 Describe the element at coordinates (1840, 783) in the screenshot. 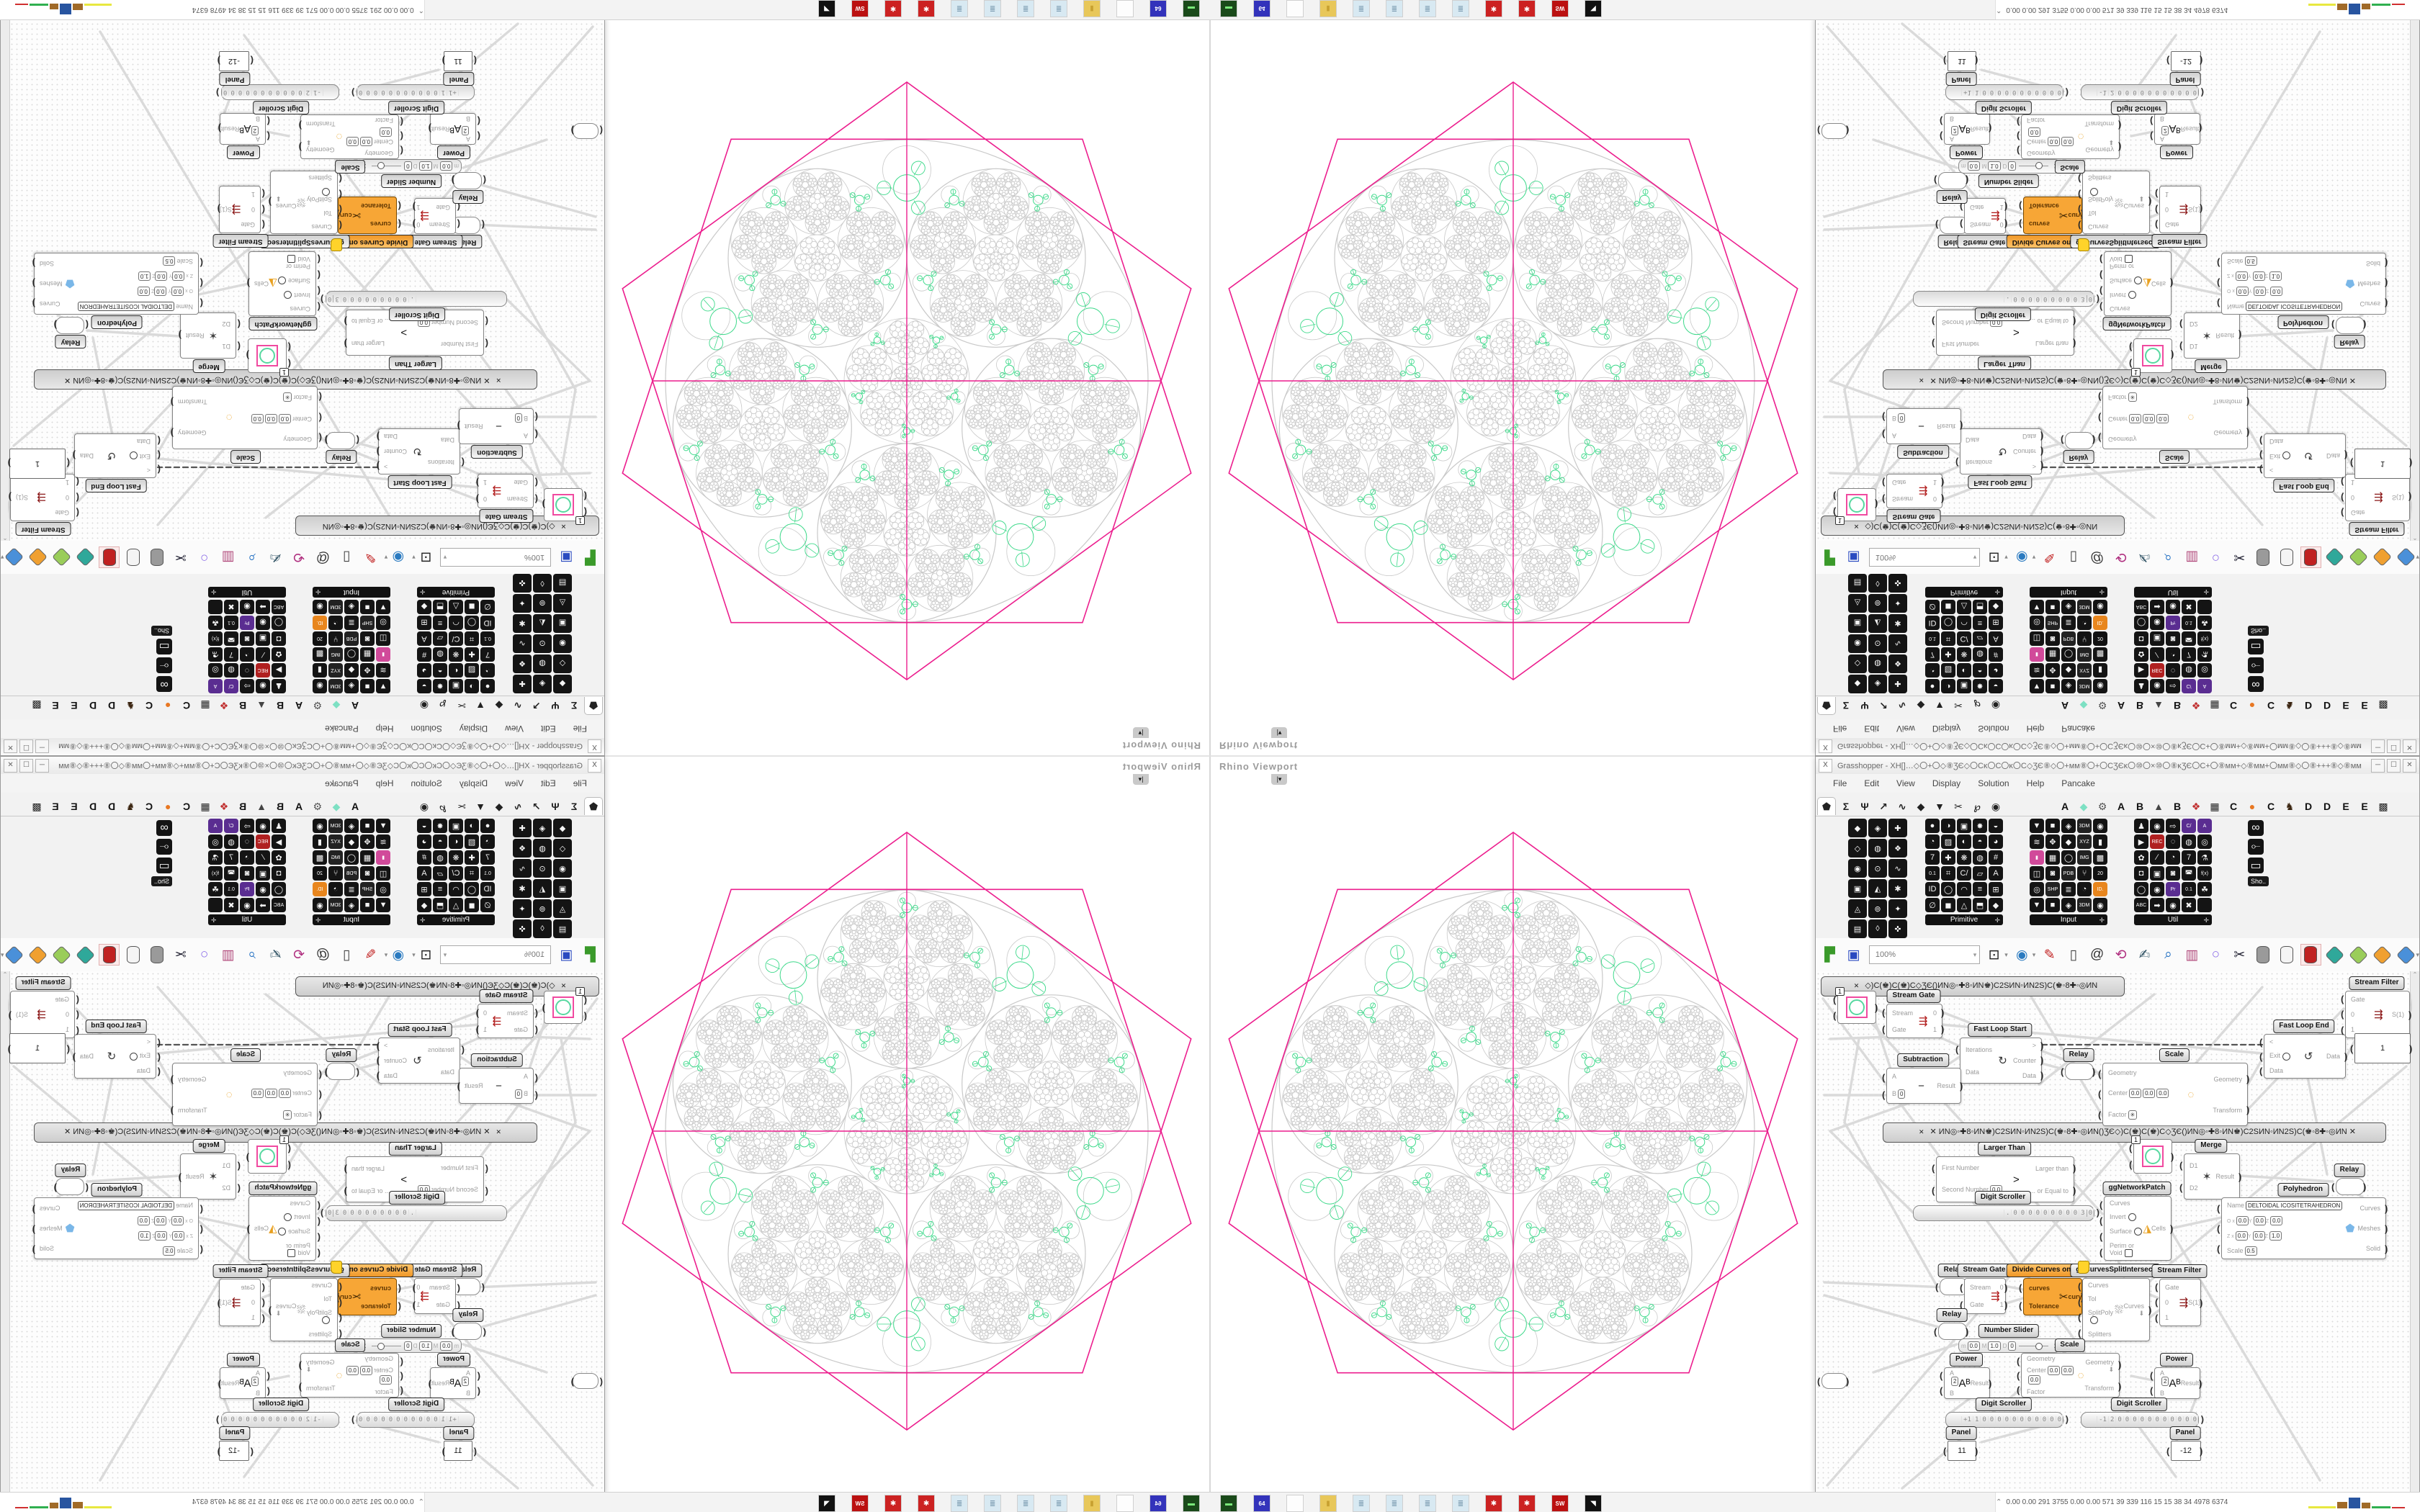

I see `menu-item-file: File` at that location.